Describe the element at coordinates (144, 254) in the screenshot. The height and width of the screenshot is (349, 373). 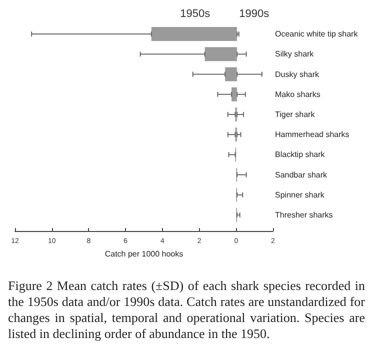
I see `x-axis-title: Catch per 1000 hooks` at that location.